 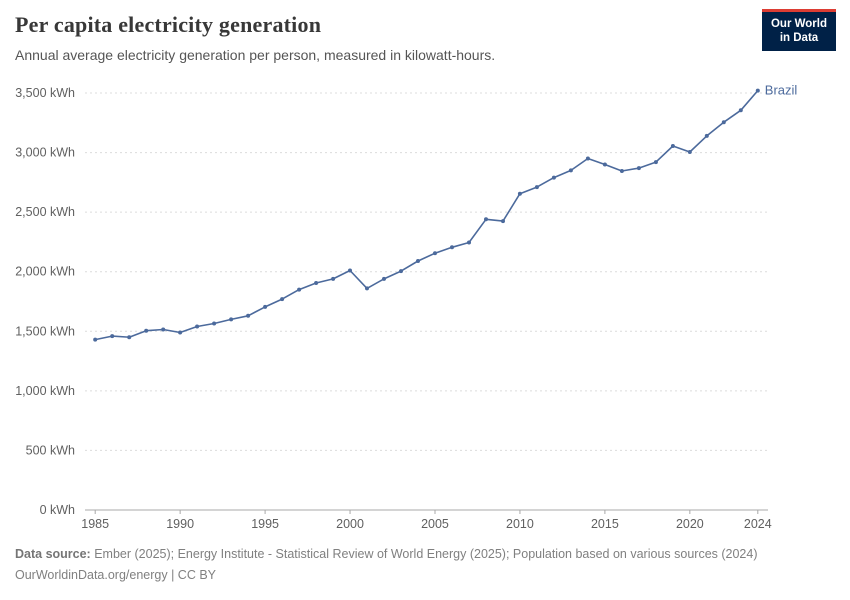 What do you see at coordinates (520, 524) in the screenshot?
I see `x-tick-label: 2010` at bounding box center [520, 524].